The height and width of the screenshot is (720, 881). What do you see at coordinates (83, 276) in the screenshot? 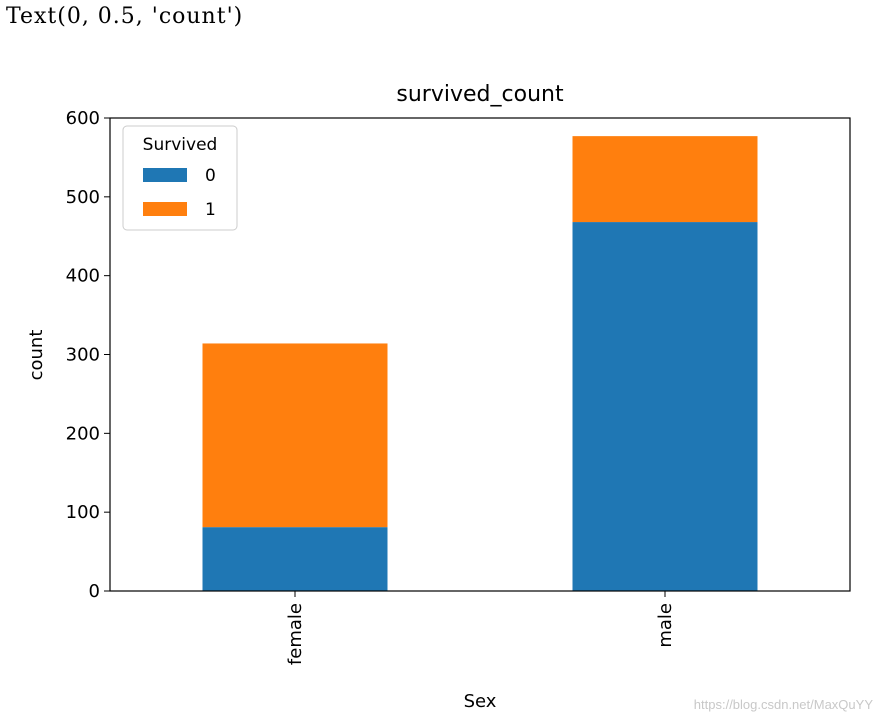
I see `y-tick-label-400: 400` at bounding box center [83, 276].